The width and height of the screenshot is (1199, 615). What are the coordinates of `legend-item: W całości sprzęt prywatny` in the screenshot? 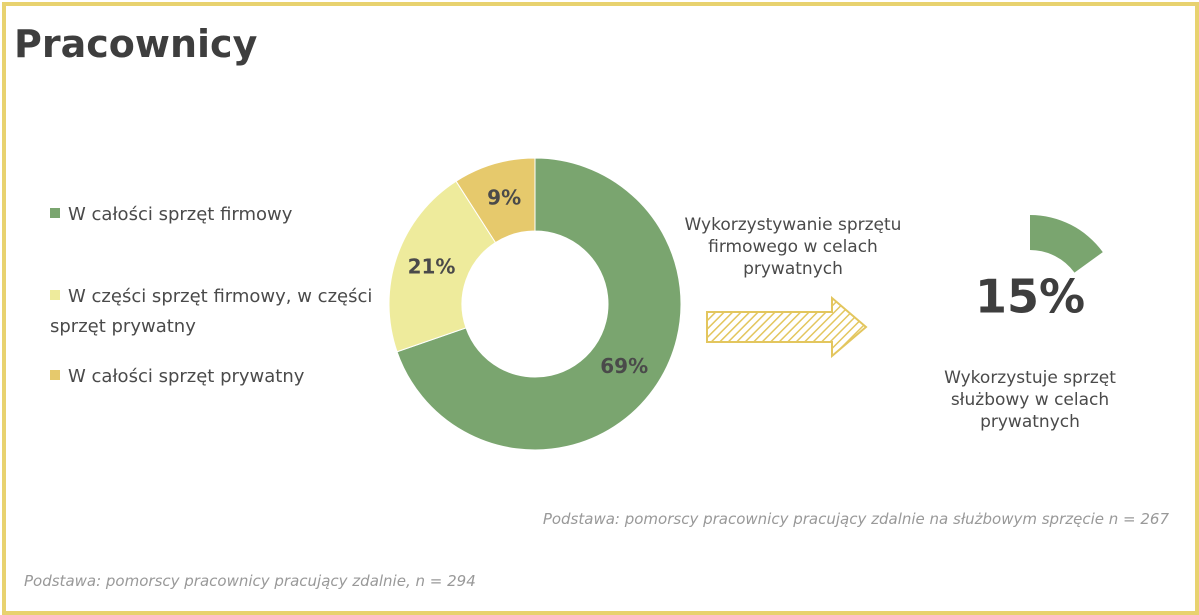 It's located at (220, 377).